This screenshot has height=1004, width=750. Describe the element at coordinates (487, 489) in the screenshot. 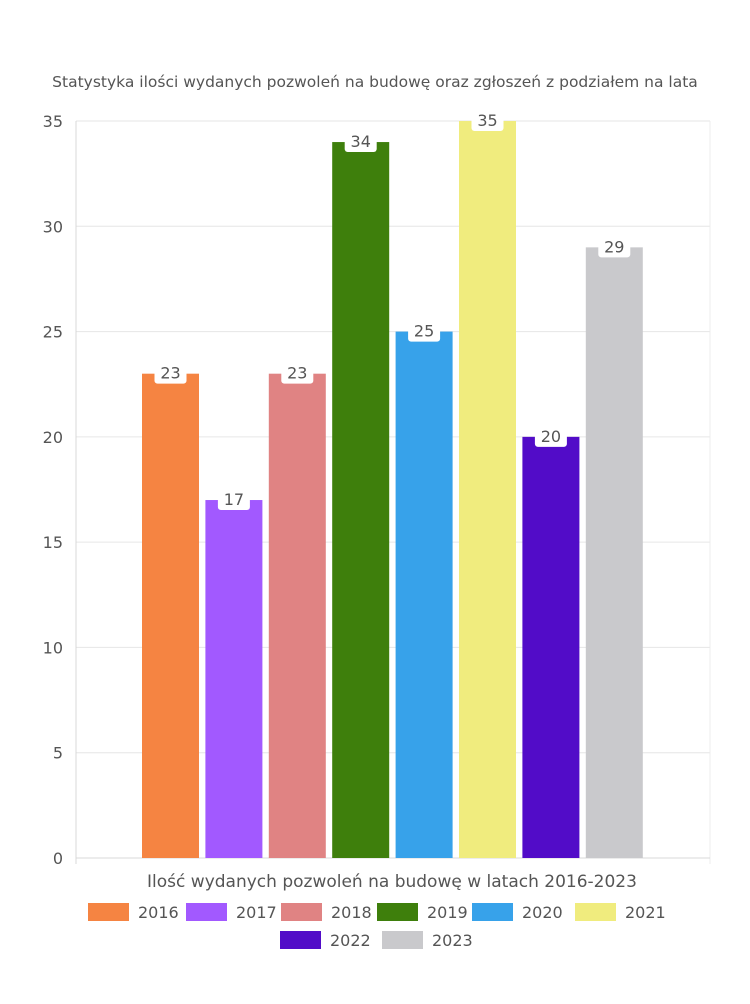

I see `bar-2021` at that location.